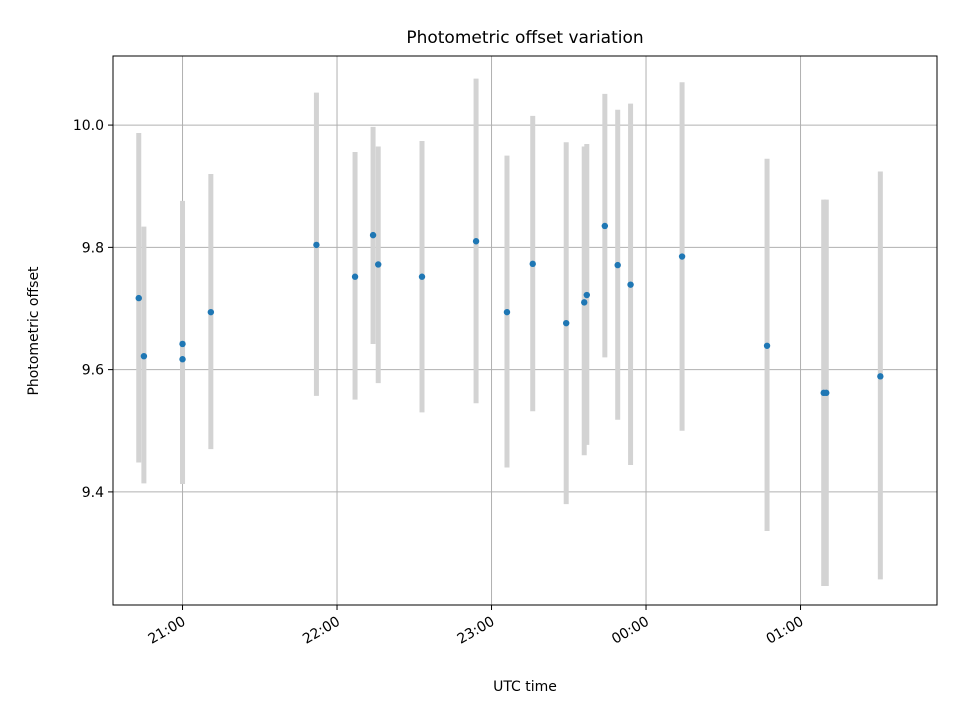 This screenshot has width=960, height=720. What do you see at coordinates (88, 126) in the screenshot?
I see `y-tick-label: 10.0` at bounding box center [88, 126].